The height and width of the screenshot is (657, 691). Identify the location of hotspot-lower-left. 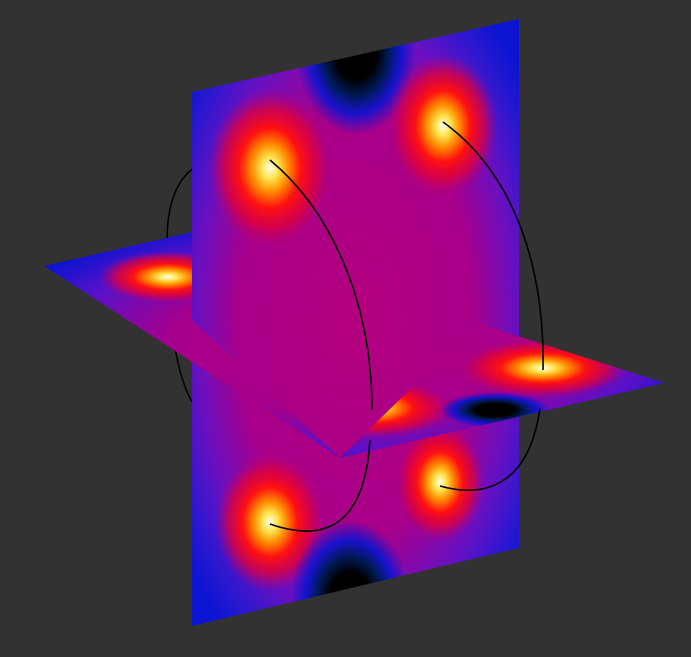
(270, 522).